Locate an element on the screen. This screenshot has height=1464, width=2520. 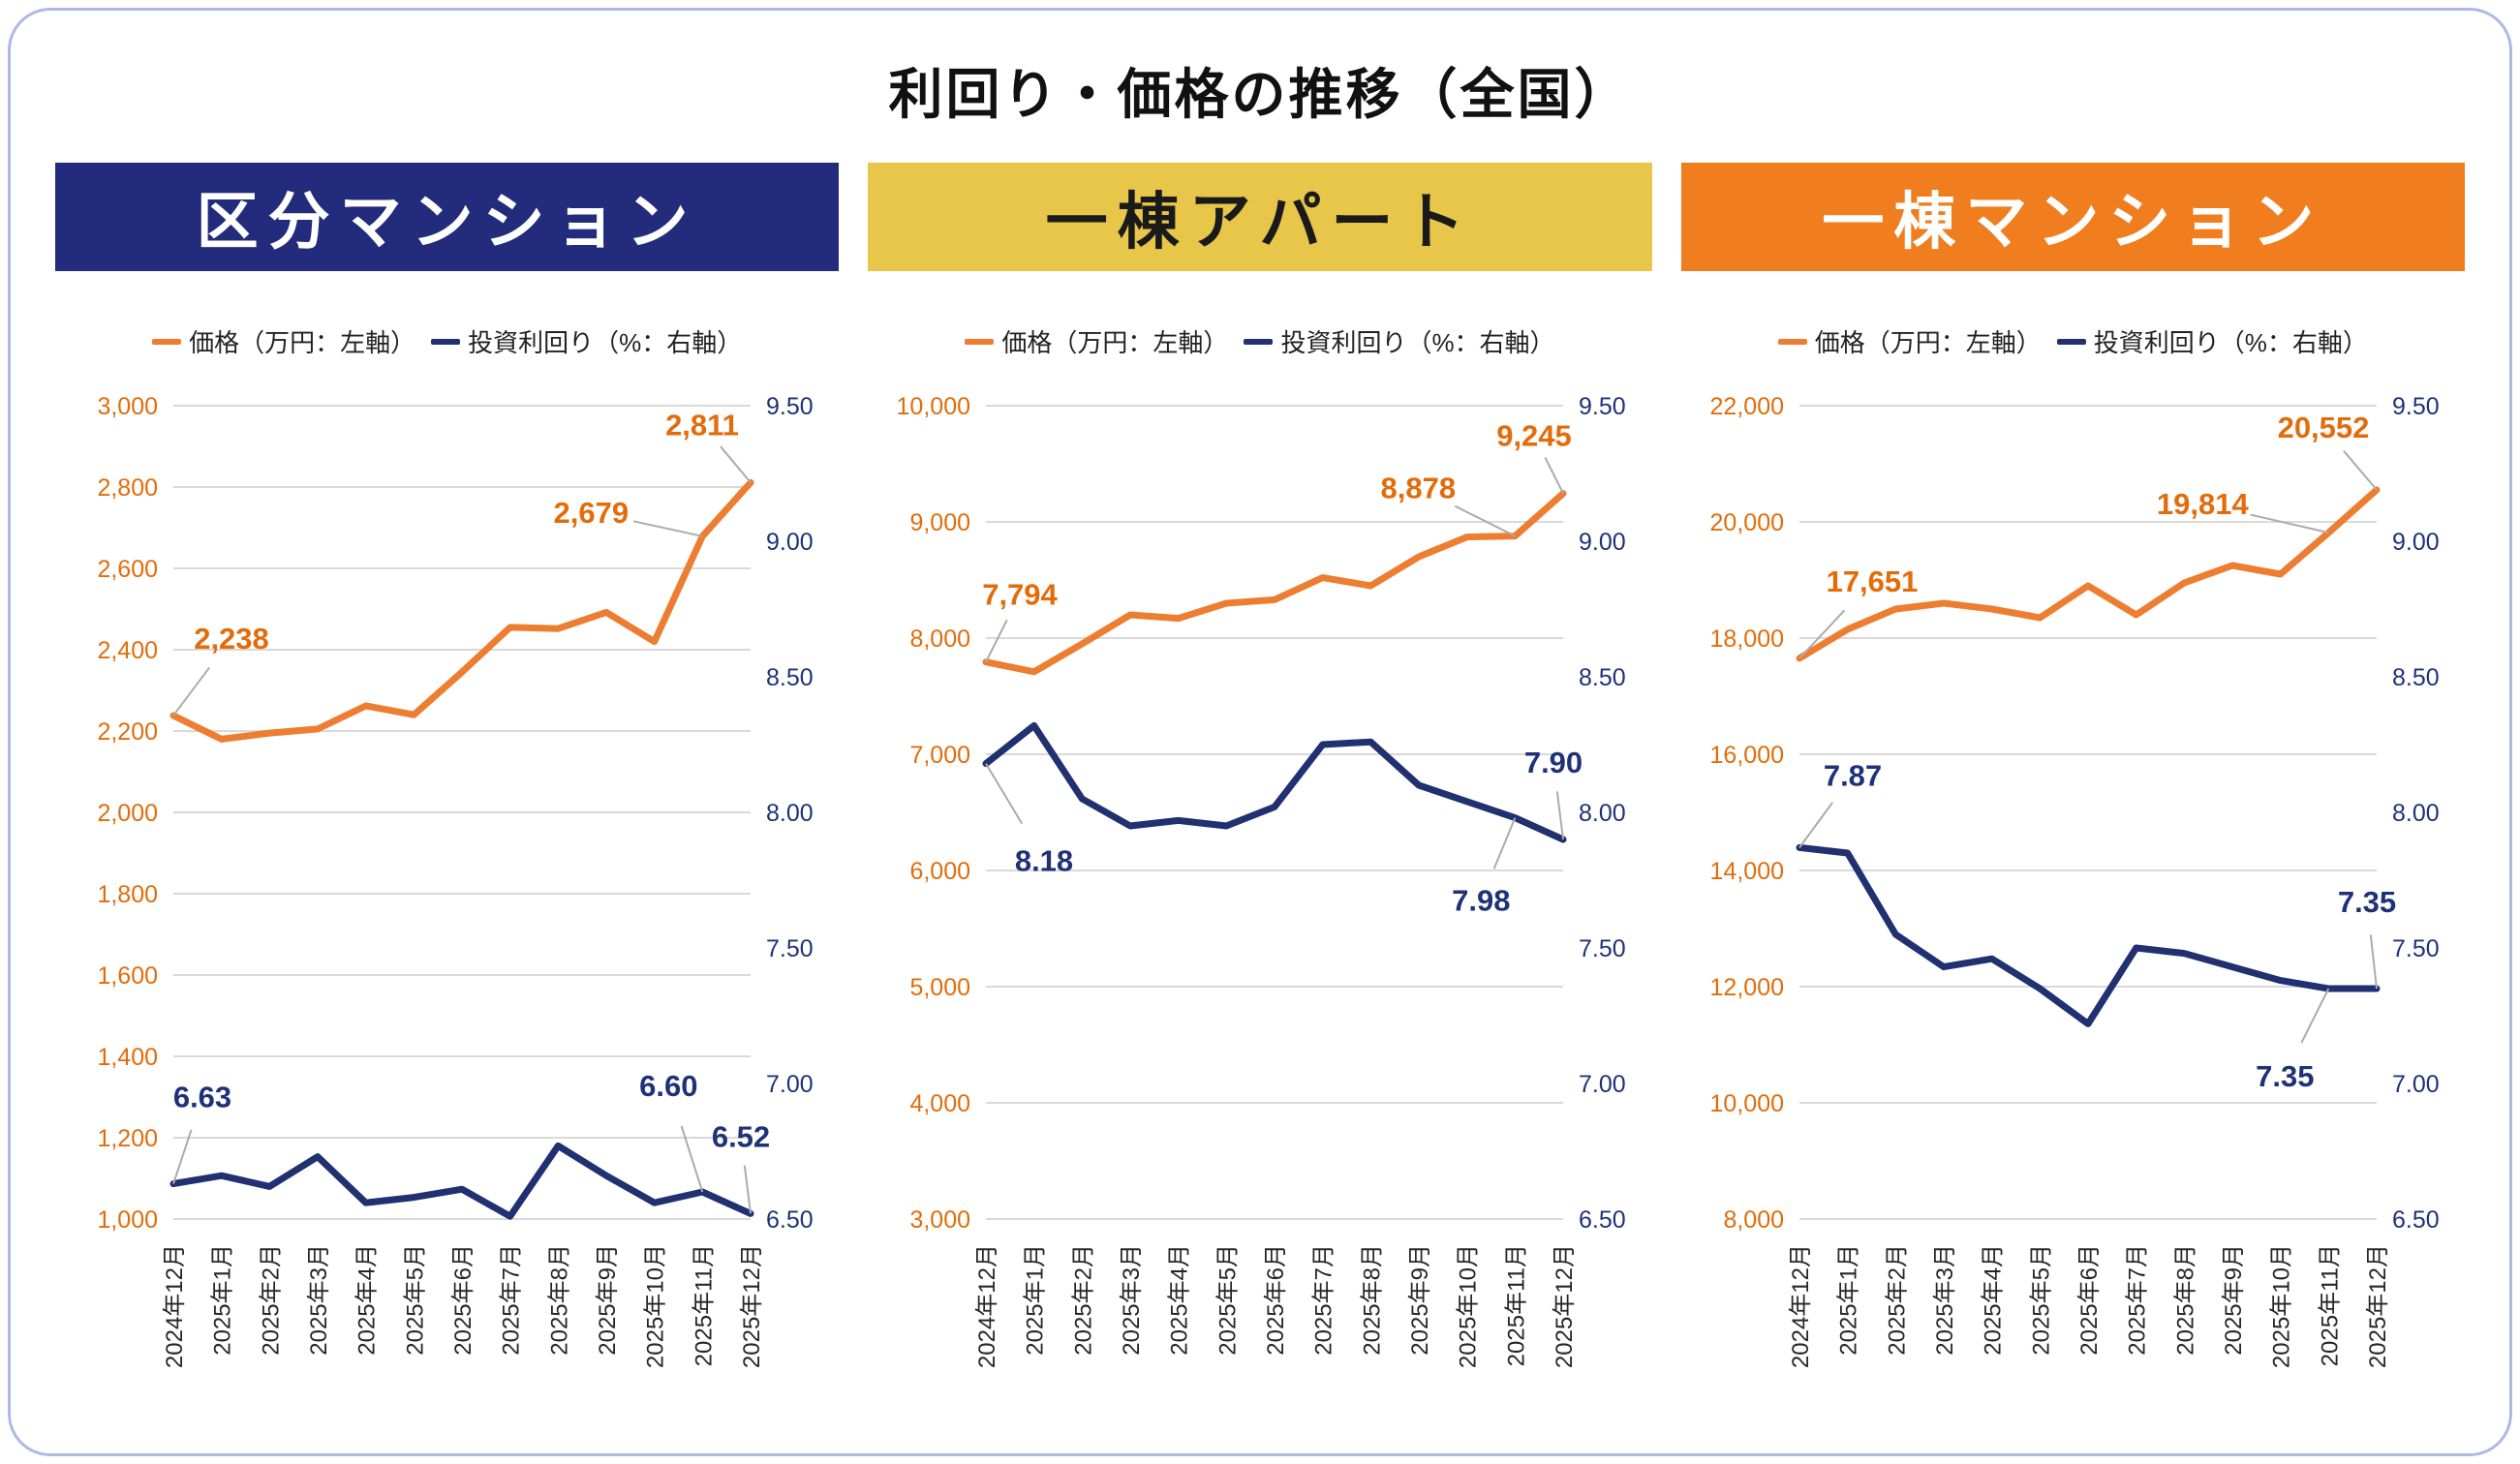
data-label: 7.90 is located at coordinates (1554, 762).